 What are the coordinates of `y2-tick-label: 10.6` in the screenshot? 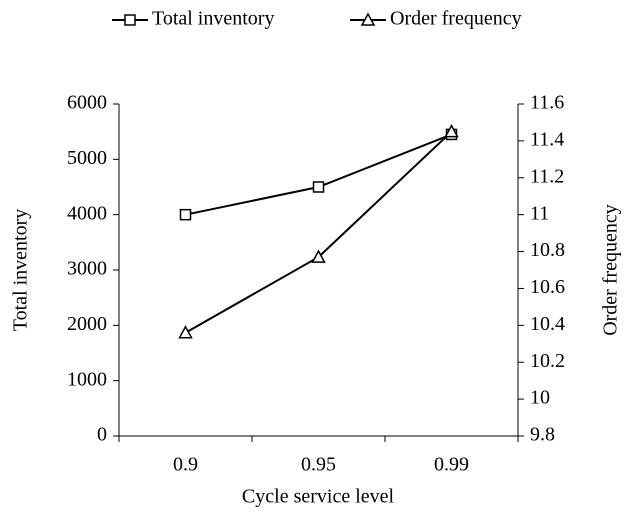 It's located at (547, 287).